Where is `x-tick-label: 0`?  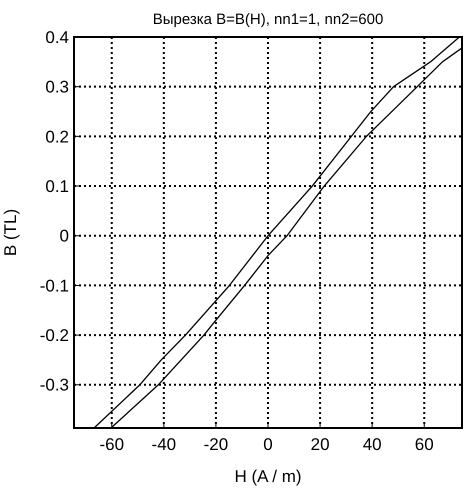
x-tick-label: 0 is located at coordinates (268, 444).